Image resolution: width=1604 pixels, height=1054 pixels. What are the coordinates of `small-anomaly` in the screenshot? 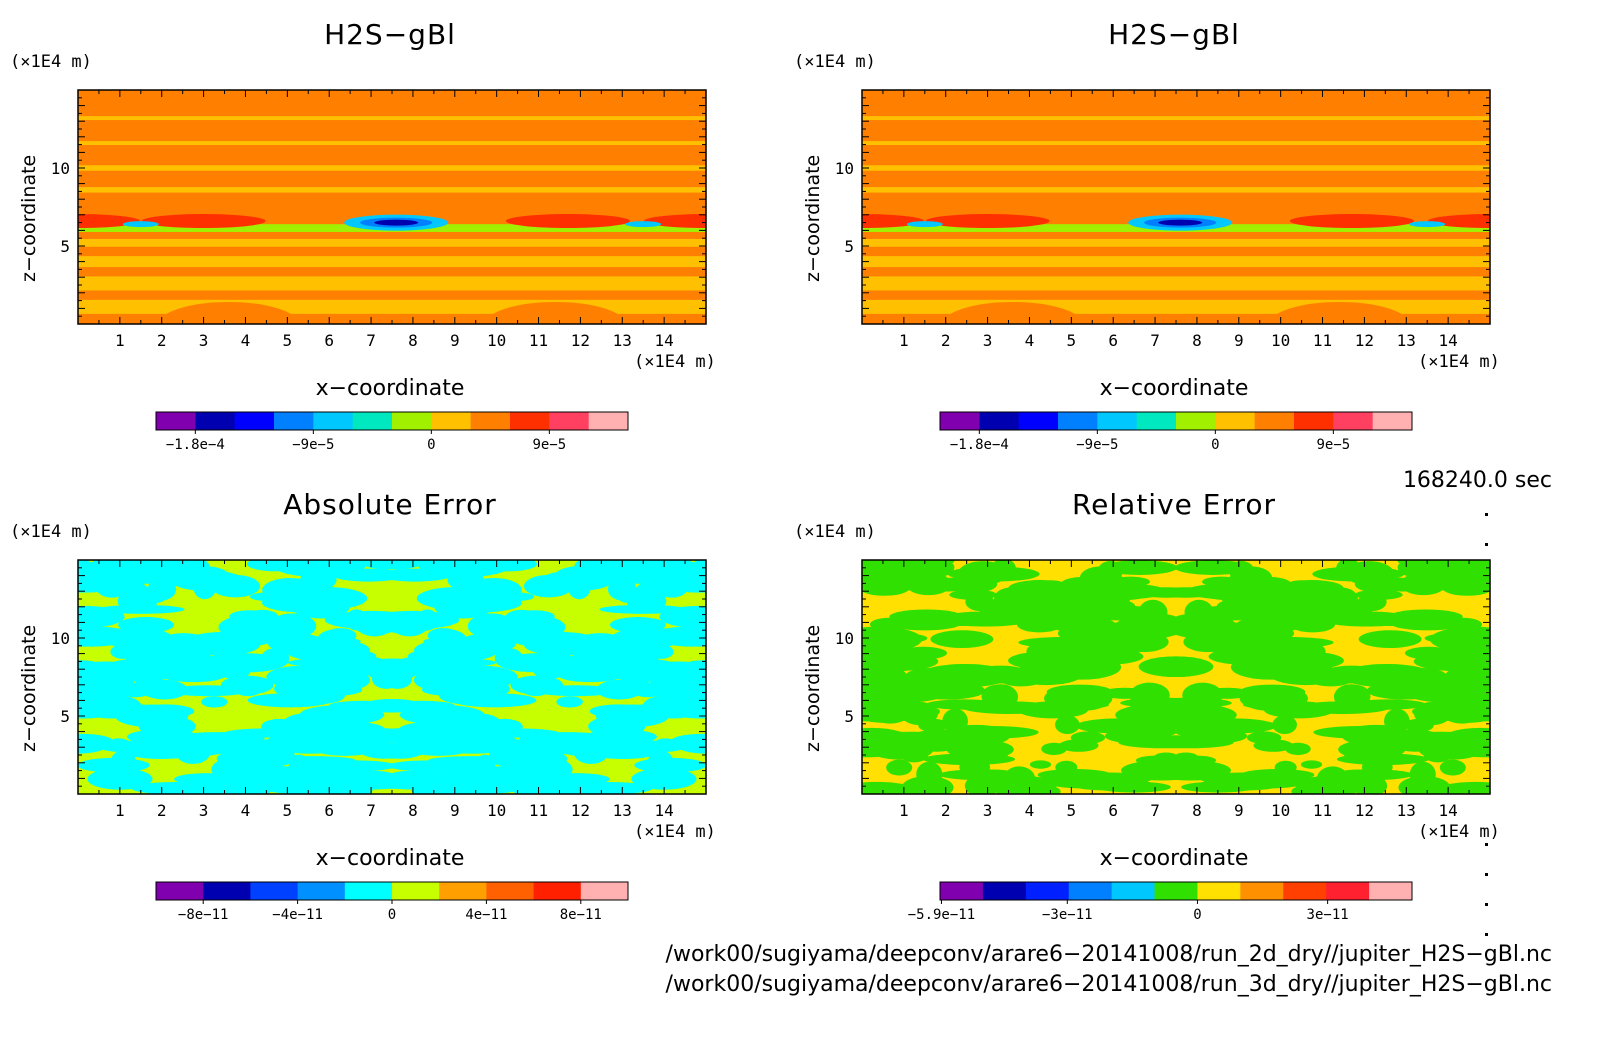 It's located at (1427, 224).